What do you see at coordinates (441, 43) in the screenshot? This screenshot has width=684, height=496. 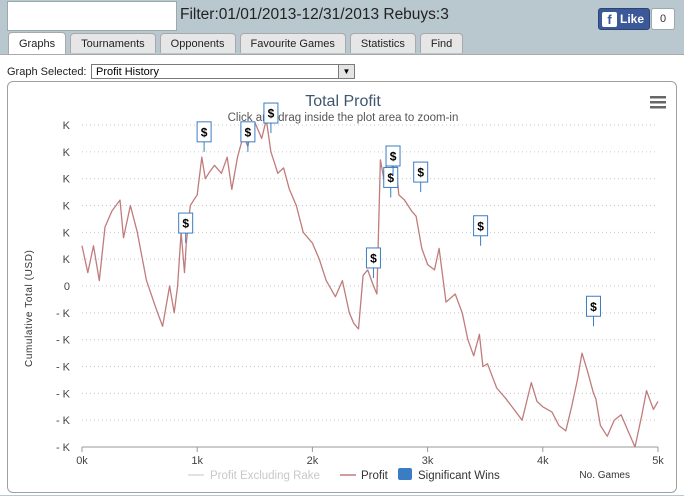 I see `tab-find: Find` at bounding box center [441, 43].